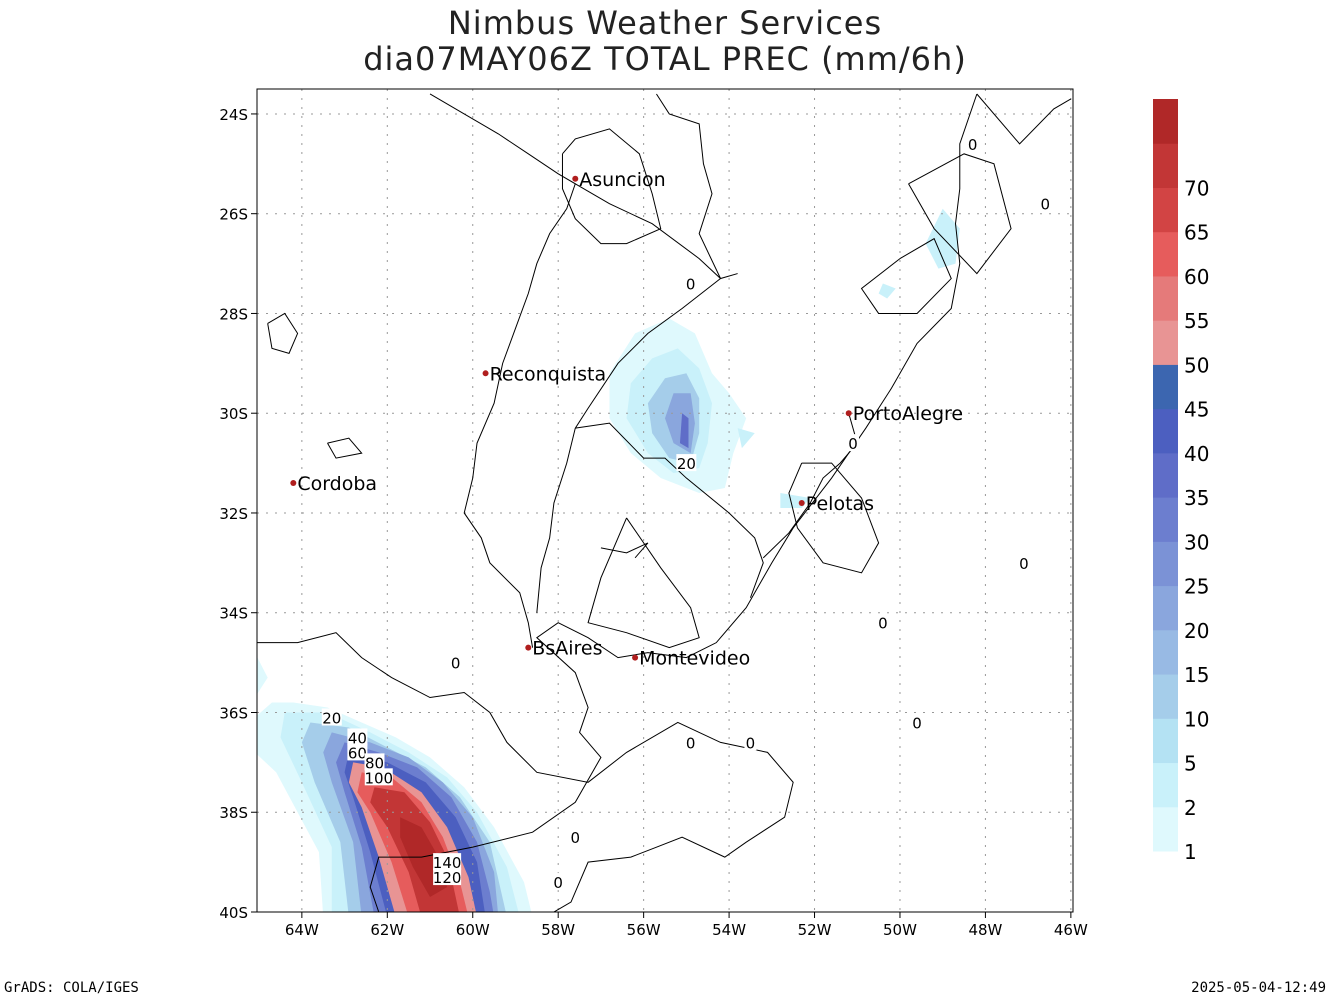 The height and width of the screenshot is (1000, 1330). Describe the element at coordinates (374, 763) in the screenshot. I see `contour-label: 80` at that location.